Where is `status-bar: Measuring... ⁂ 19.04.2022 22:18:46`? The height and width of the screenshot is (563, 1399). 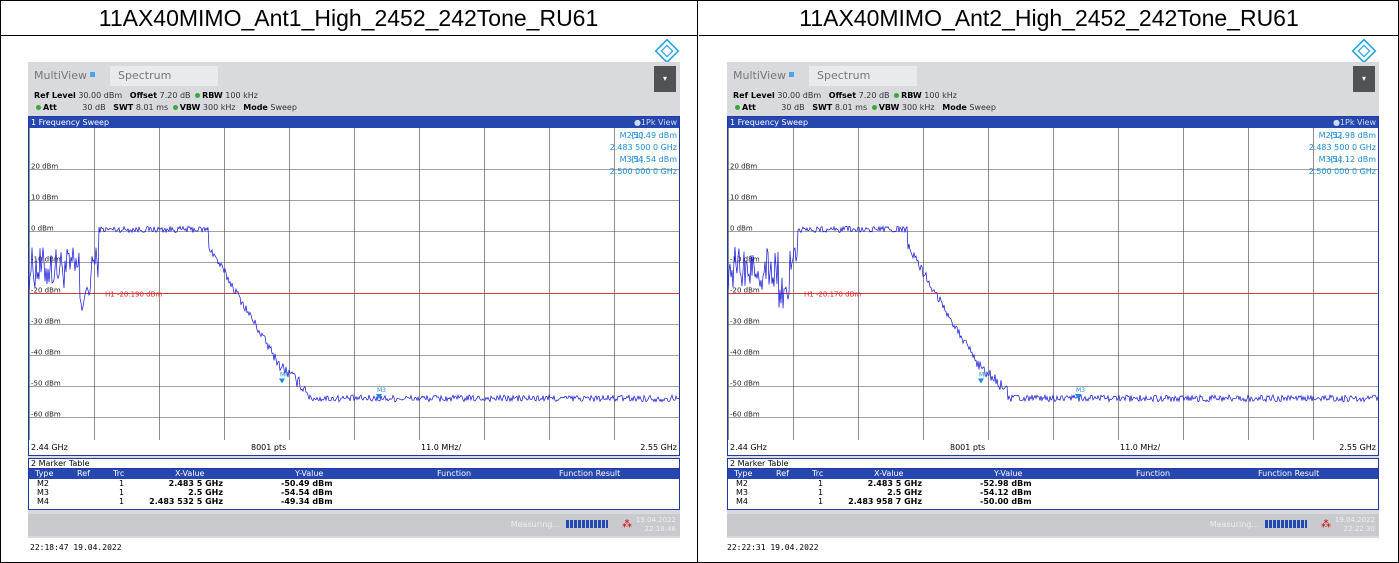
status-bar: Measuring... ⁂ 19.04.2022 22:18:46 is located at coordinates (354, 525).